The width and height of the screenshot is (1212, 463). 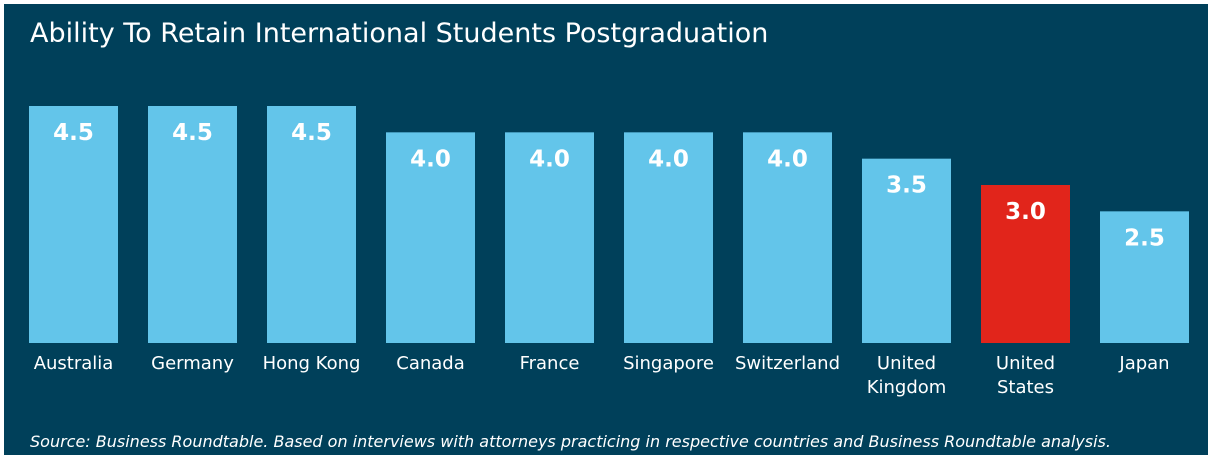 What do you see at coordinates (73, 363) in the screenshot?
I see `x-tick-label: Australia` at bounding box center [73, 363].